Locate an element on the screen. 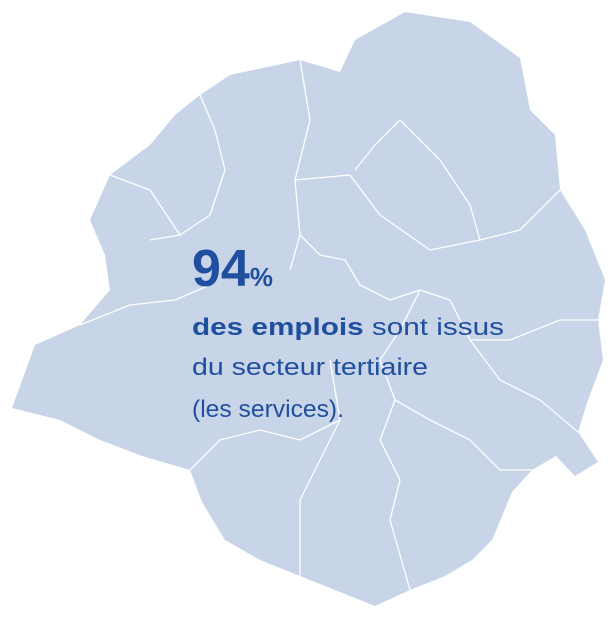 This screenshot has width=611, height=620. text-line: des emplois sont issus is located at coordinates (348, 327).